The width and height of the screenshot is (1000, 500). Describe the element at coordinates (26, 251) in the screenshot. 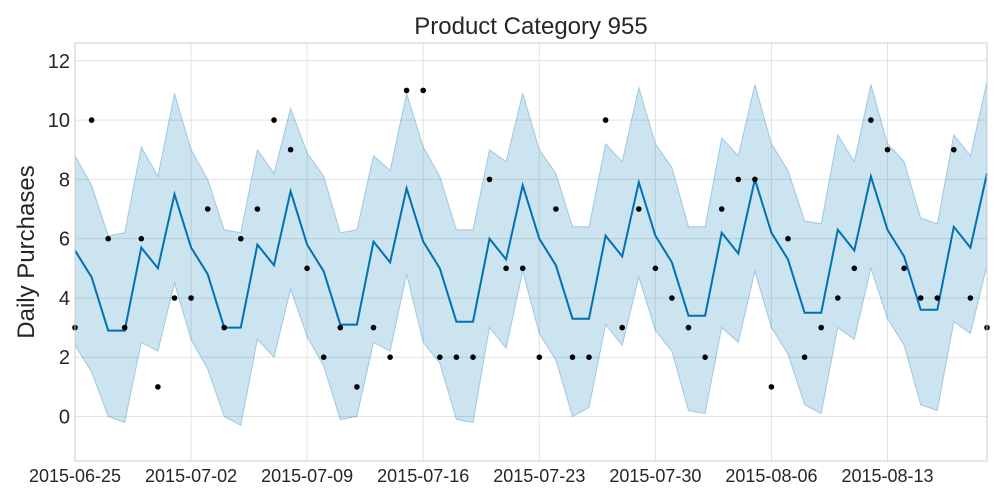

I see `y-axis-label: Daily Purchases` at that location.